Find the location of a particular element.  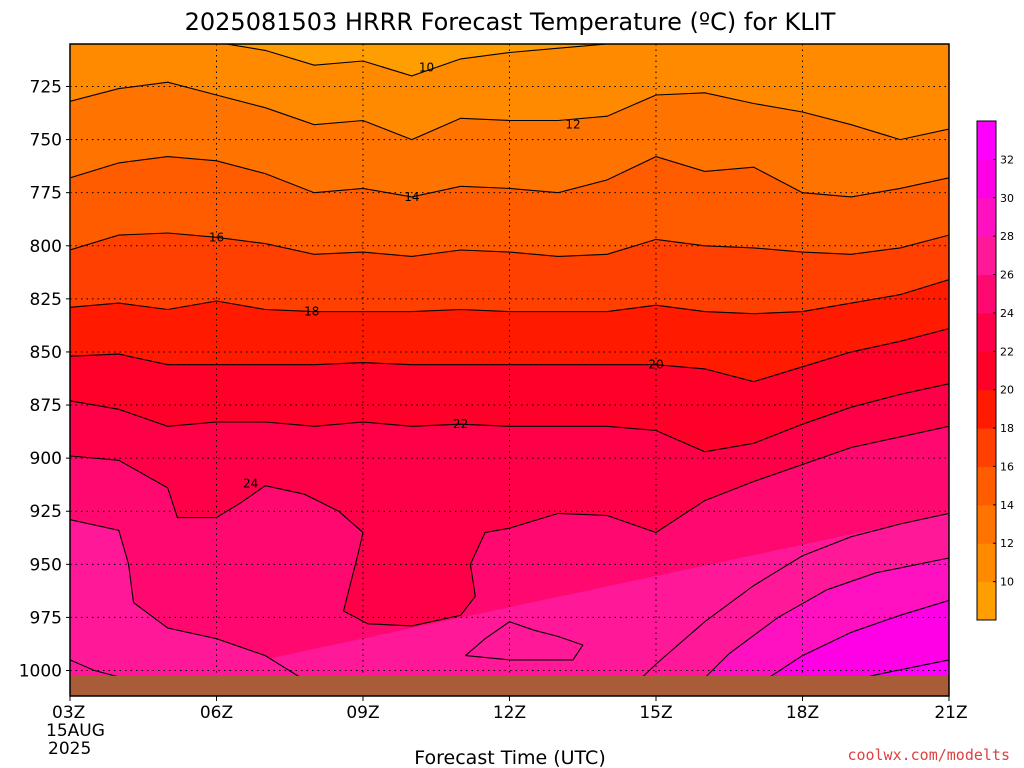

contour-label-12: 12 is located at coordinates (572, 125).